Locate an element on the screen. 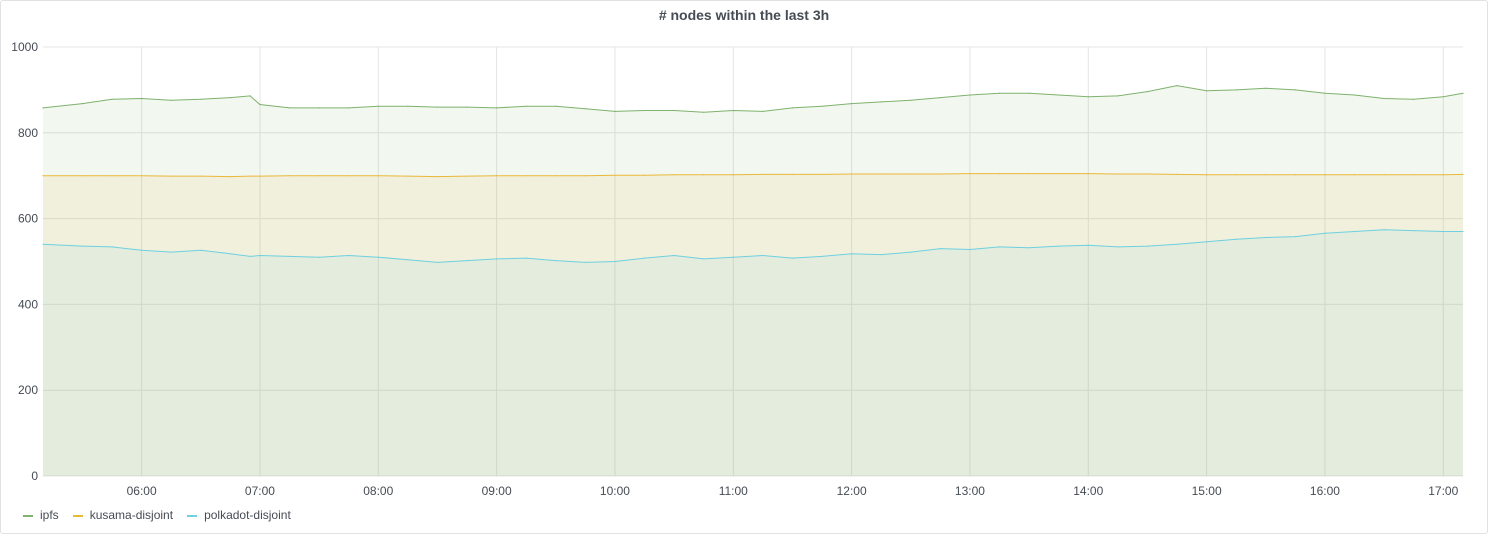 The image size is (1488, 534). legend-label-polkadot-disjoint: polkadot-disjoint is located at coordinates (247, 515).